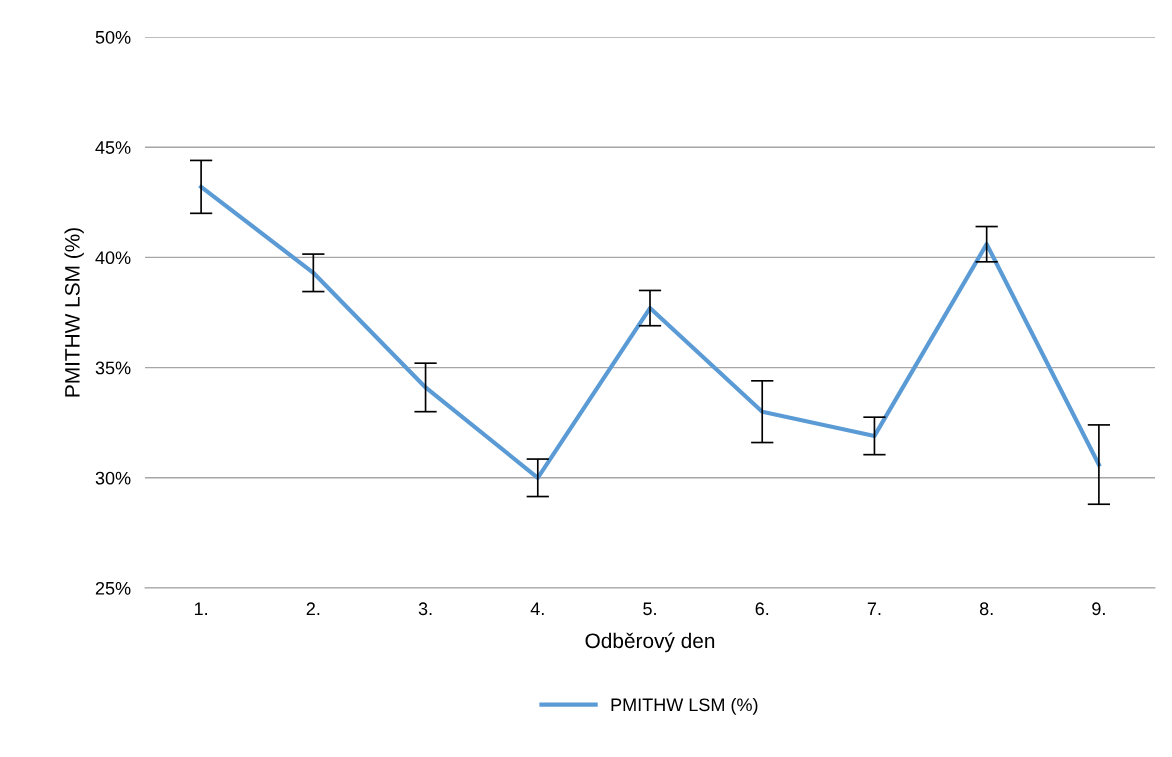 This screenshot has width=1172, height=757. I want to click on x-tick-label: 2., so click(313, 608).